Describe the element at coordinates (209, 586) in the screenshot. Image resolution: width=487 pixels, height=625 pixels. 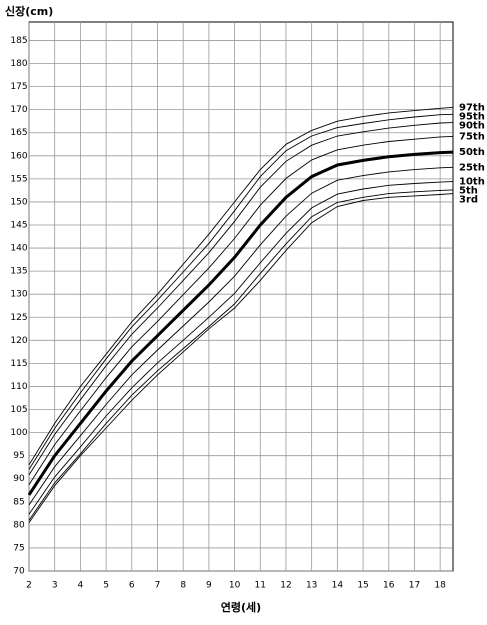
I see `x-tick-label: 9` at that location.